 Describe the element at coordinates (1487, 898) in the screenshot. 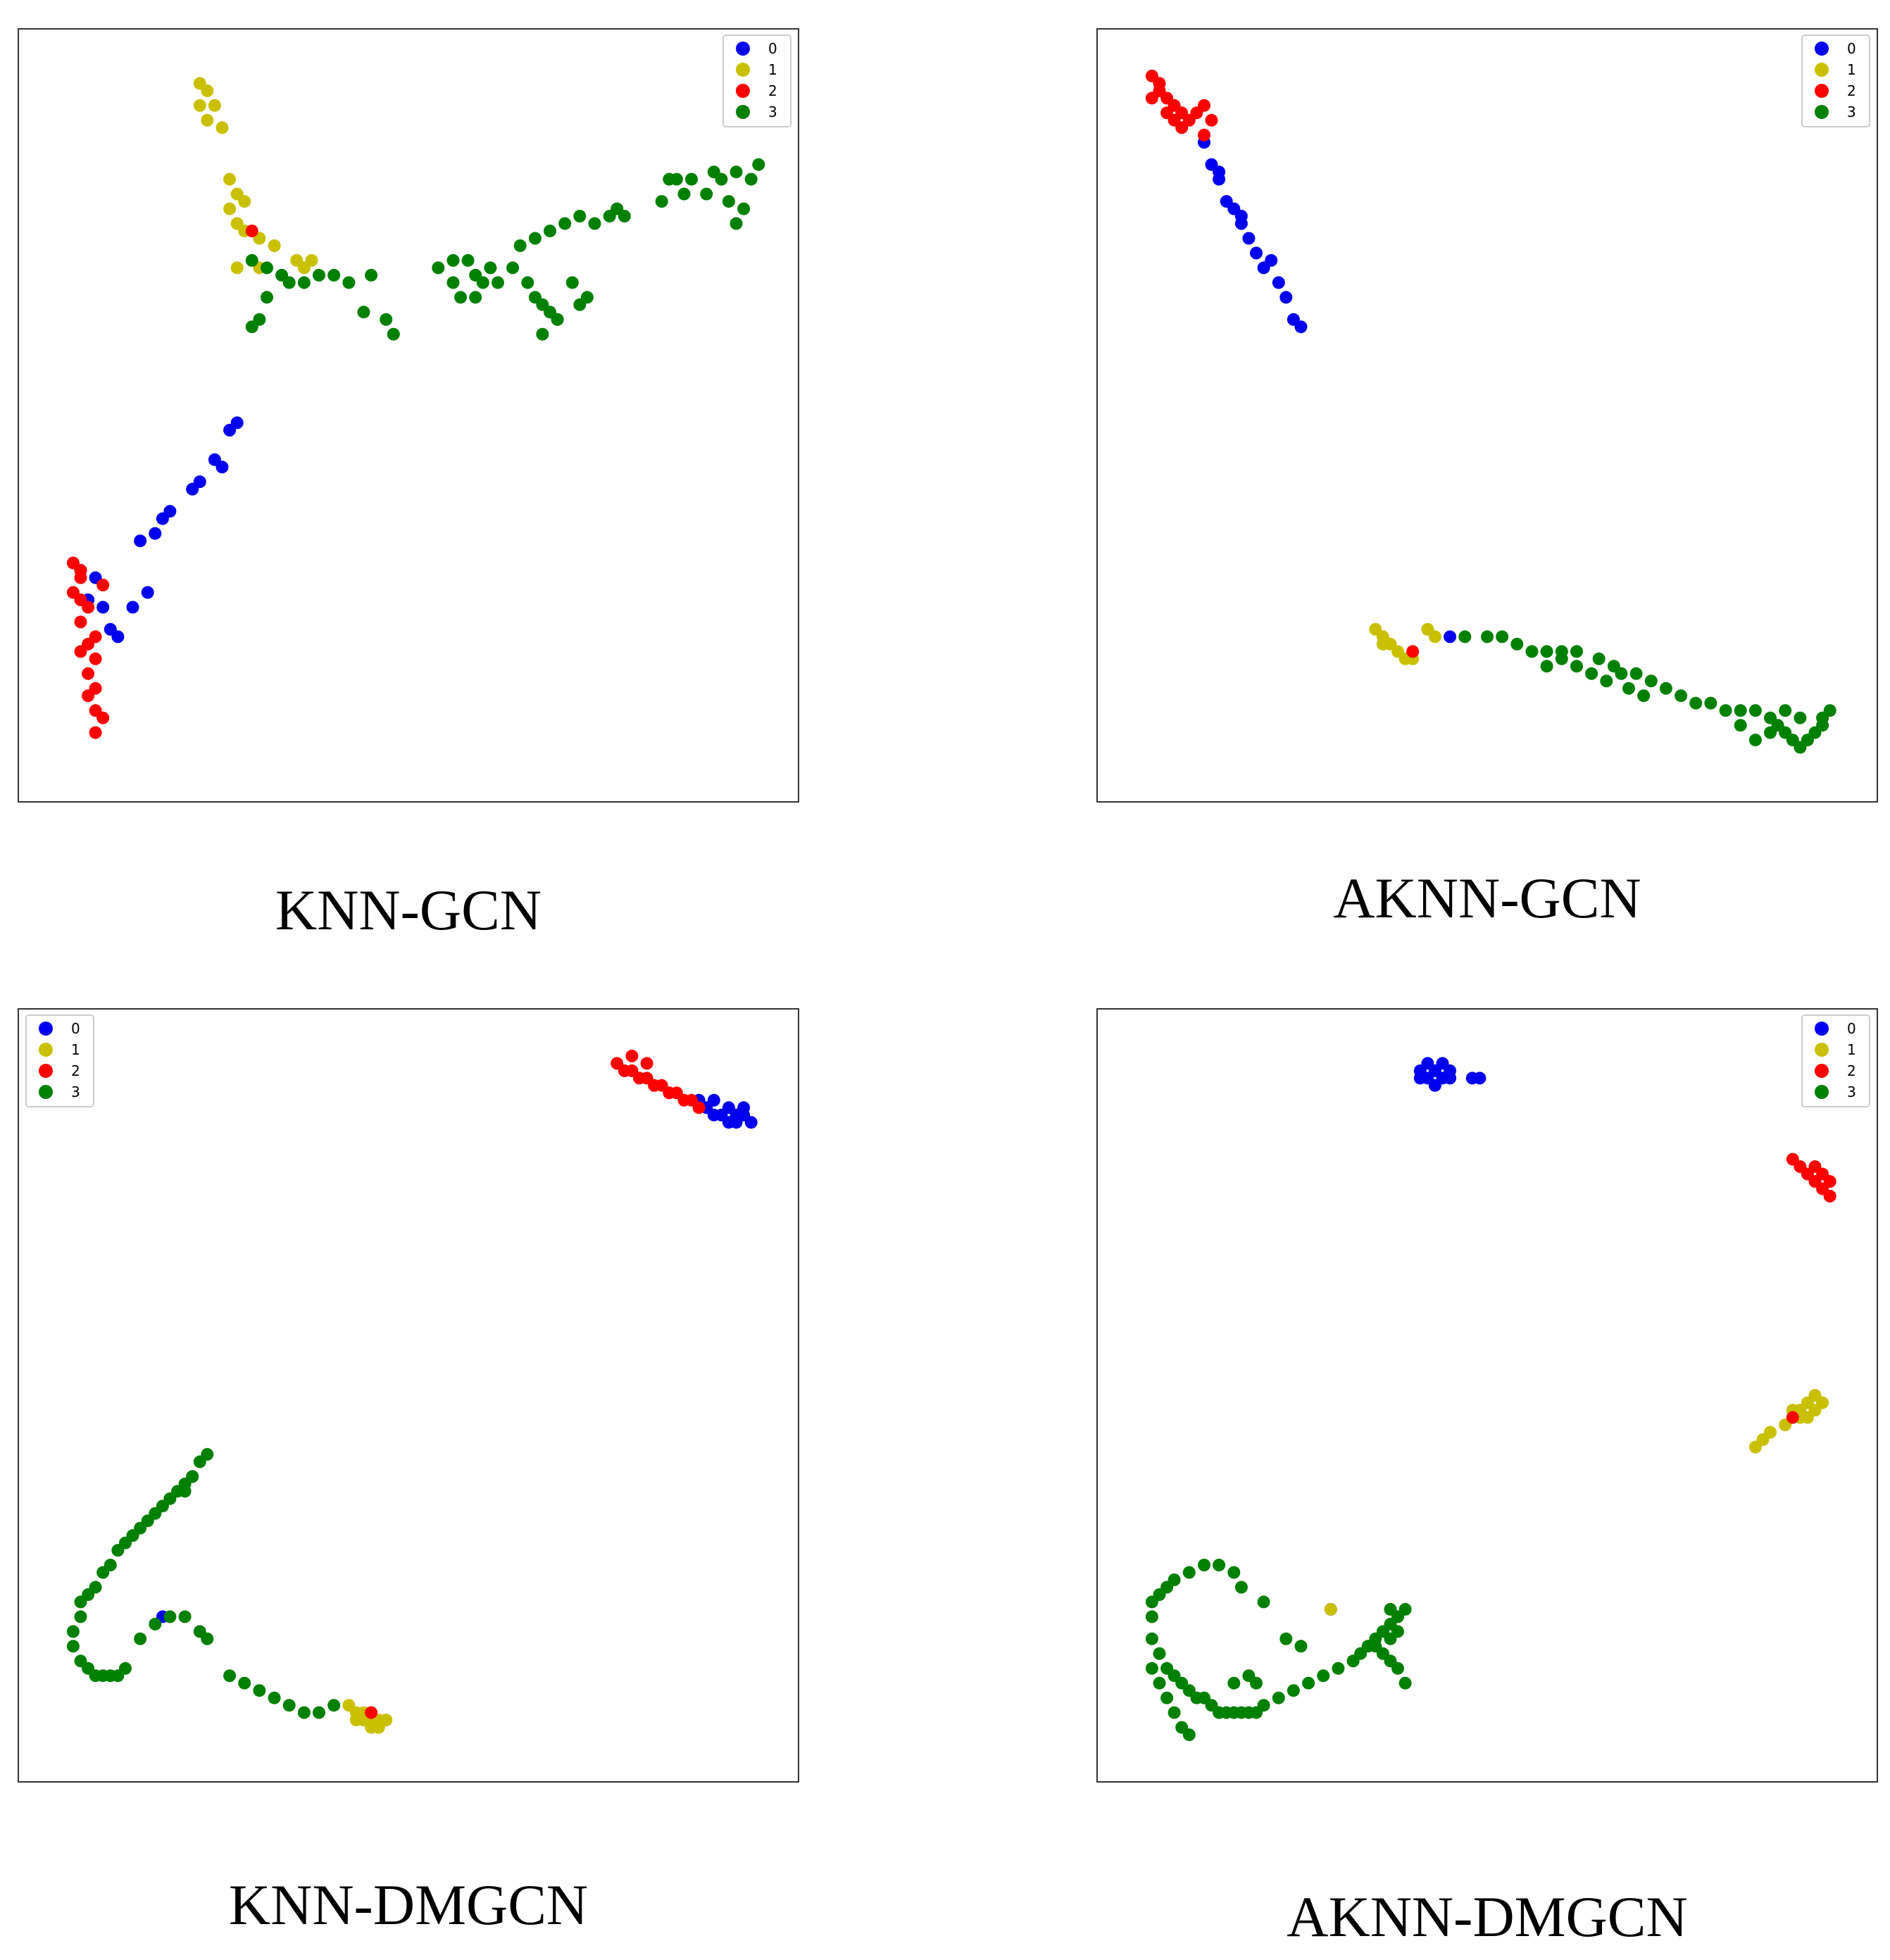

I see `caption-aknn-gcn: AKNN-GCN` at that location.